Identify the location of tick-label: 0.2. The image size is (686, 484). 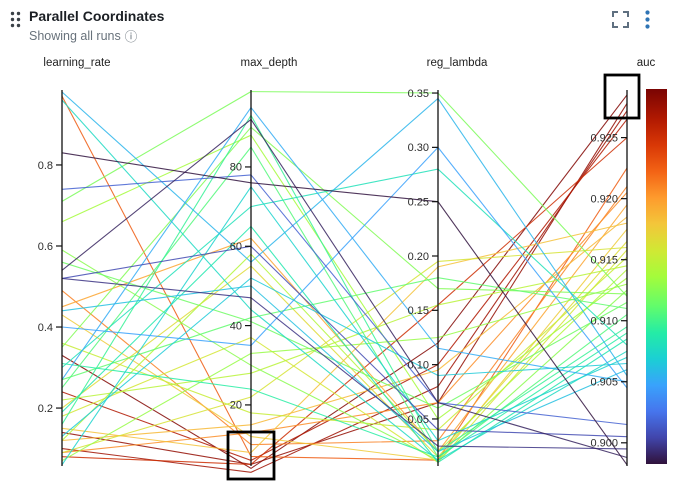
(45, 409).